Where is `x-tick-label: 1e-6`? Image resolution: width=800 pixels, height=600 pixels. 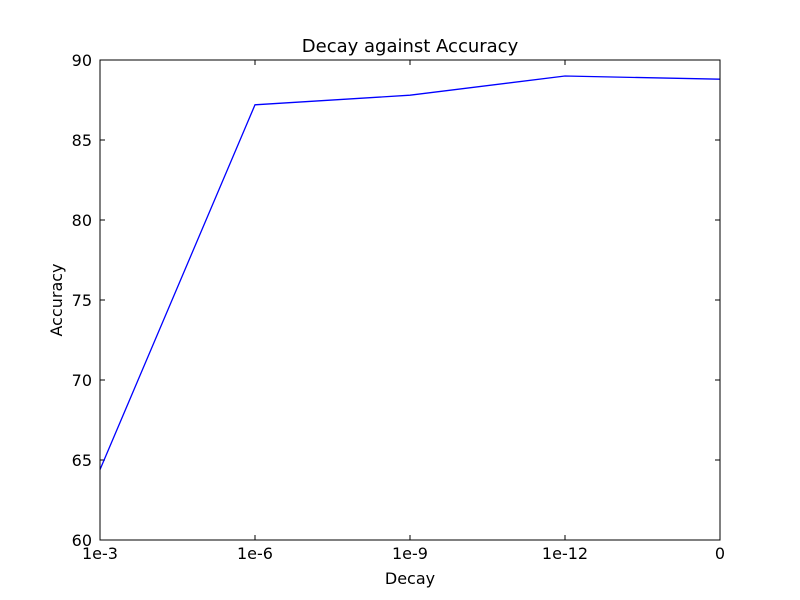 x-tick-label: 1e-6 is located at coordinates (255, 553).